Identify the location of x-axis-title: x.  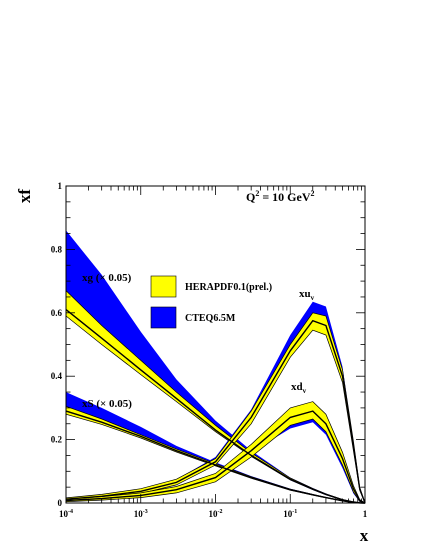
(364, 535).